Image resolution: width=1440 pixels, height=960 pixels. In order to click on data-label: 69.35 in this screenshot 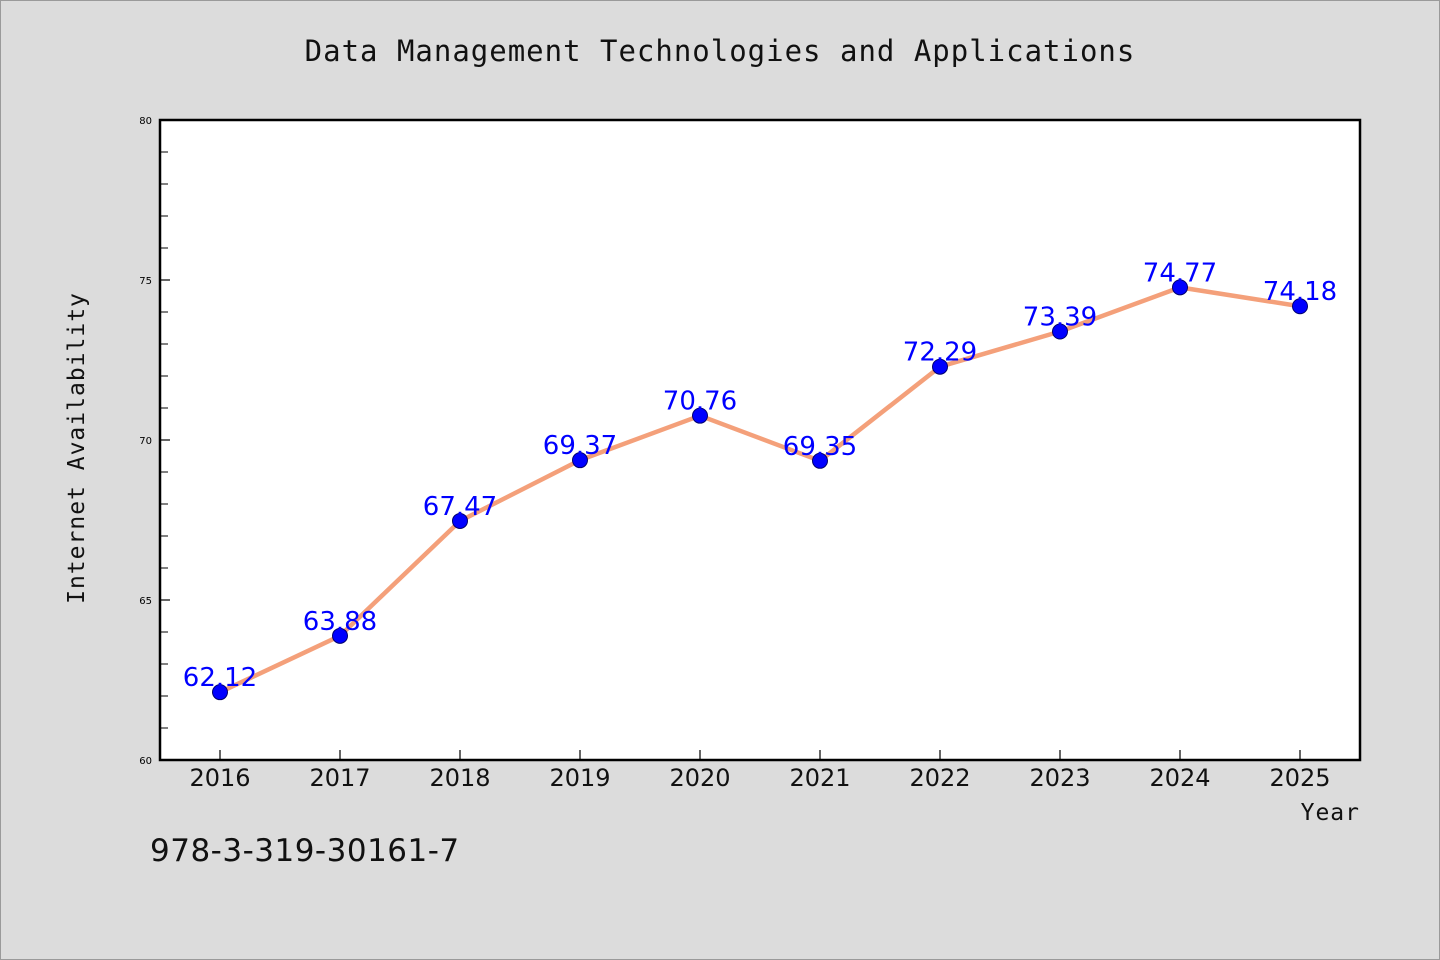, I will do `click(820, 447)`.